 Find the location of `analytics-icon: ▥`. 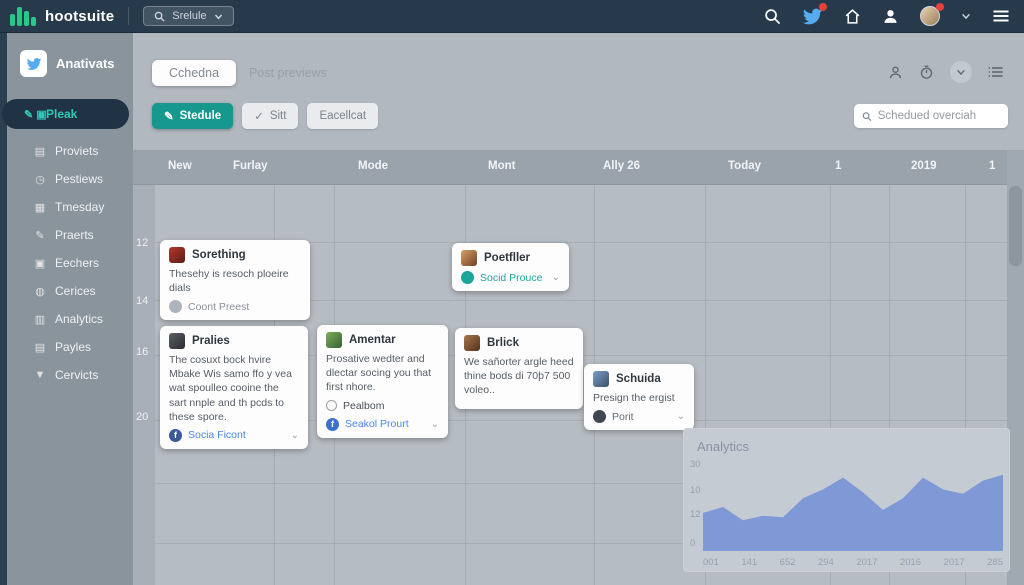

analytics-icon: ▥ is located at coordinates (40, 319).